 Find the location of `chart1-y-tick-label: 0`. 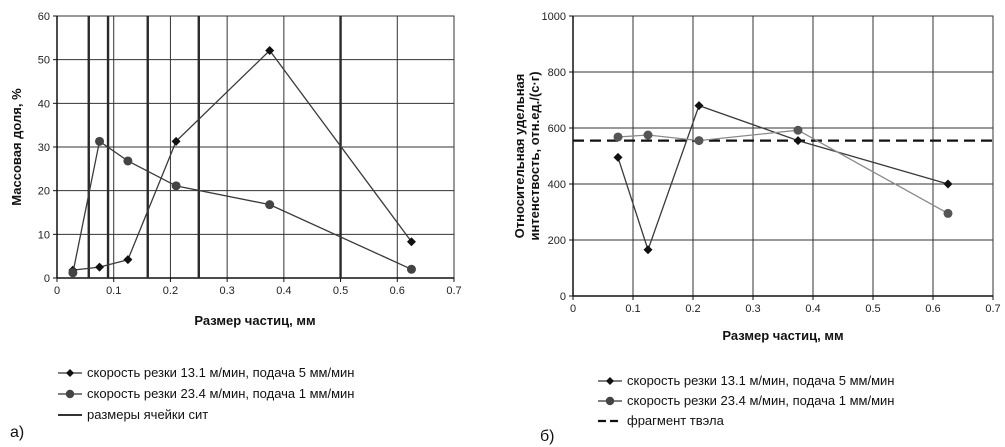

chart1-y-tick-label: 0 is located at coordinates (47, 279).